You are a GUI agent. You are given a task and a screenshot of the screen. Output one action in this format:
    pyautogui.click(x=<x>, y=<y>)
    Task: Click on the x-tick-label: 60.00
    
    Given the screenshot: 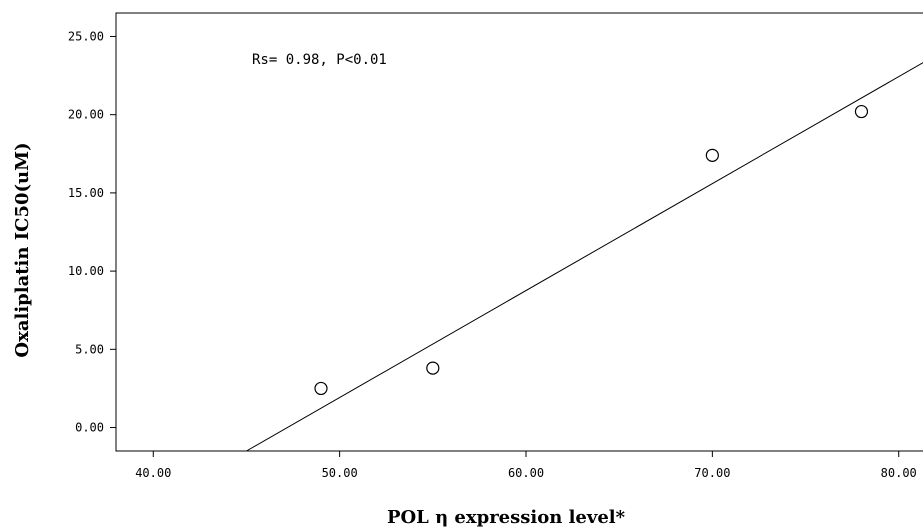 What is the action you would take?
    pyautogui.click(x=526, y=473)
    